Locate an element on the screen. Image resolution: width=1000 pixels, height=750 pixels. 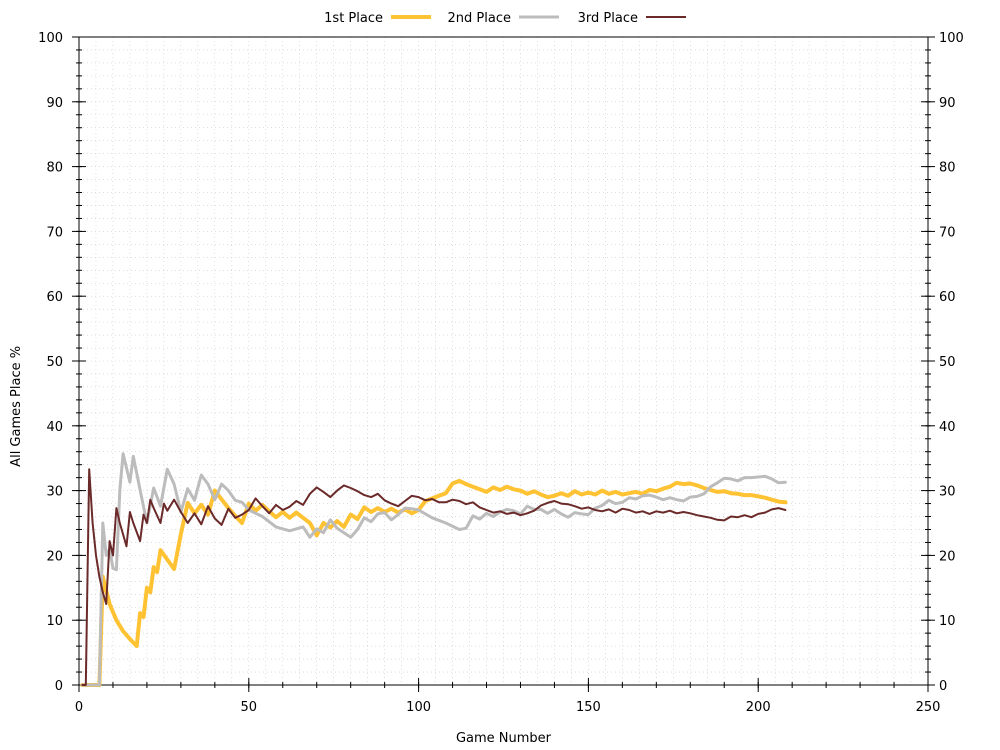
y-tick-label-right: 60 is located at coordinates (947, 297).